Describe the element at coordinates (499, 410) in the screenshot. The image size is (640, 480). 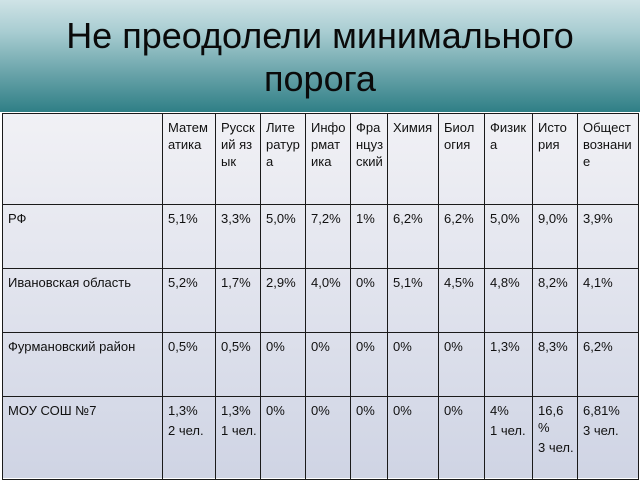
I see `percent-value: 4%` at that location.